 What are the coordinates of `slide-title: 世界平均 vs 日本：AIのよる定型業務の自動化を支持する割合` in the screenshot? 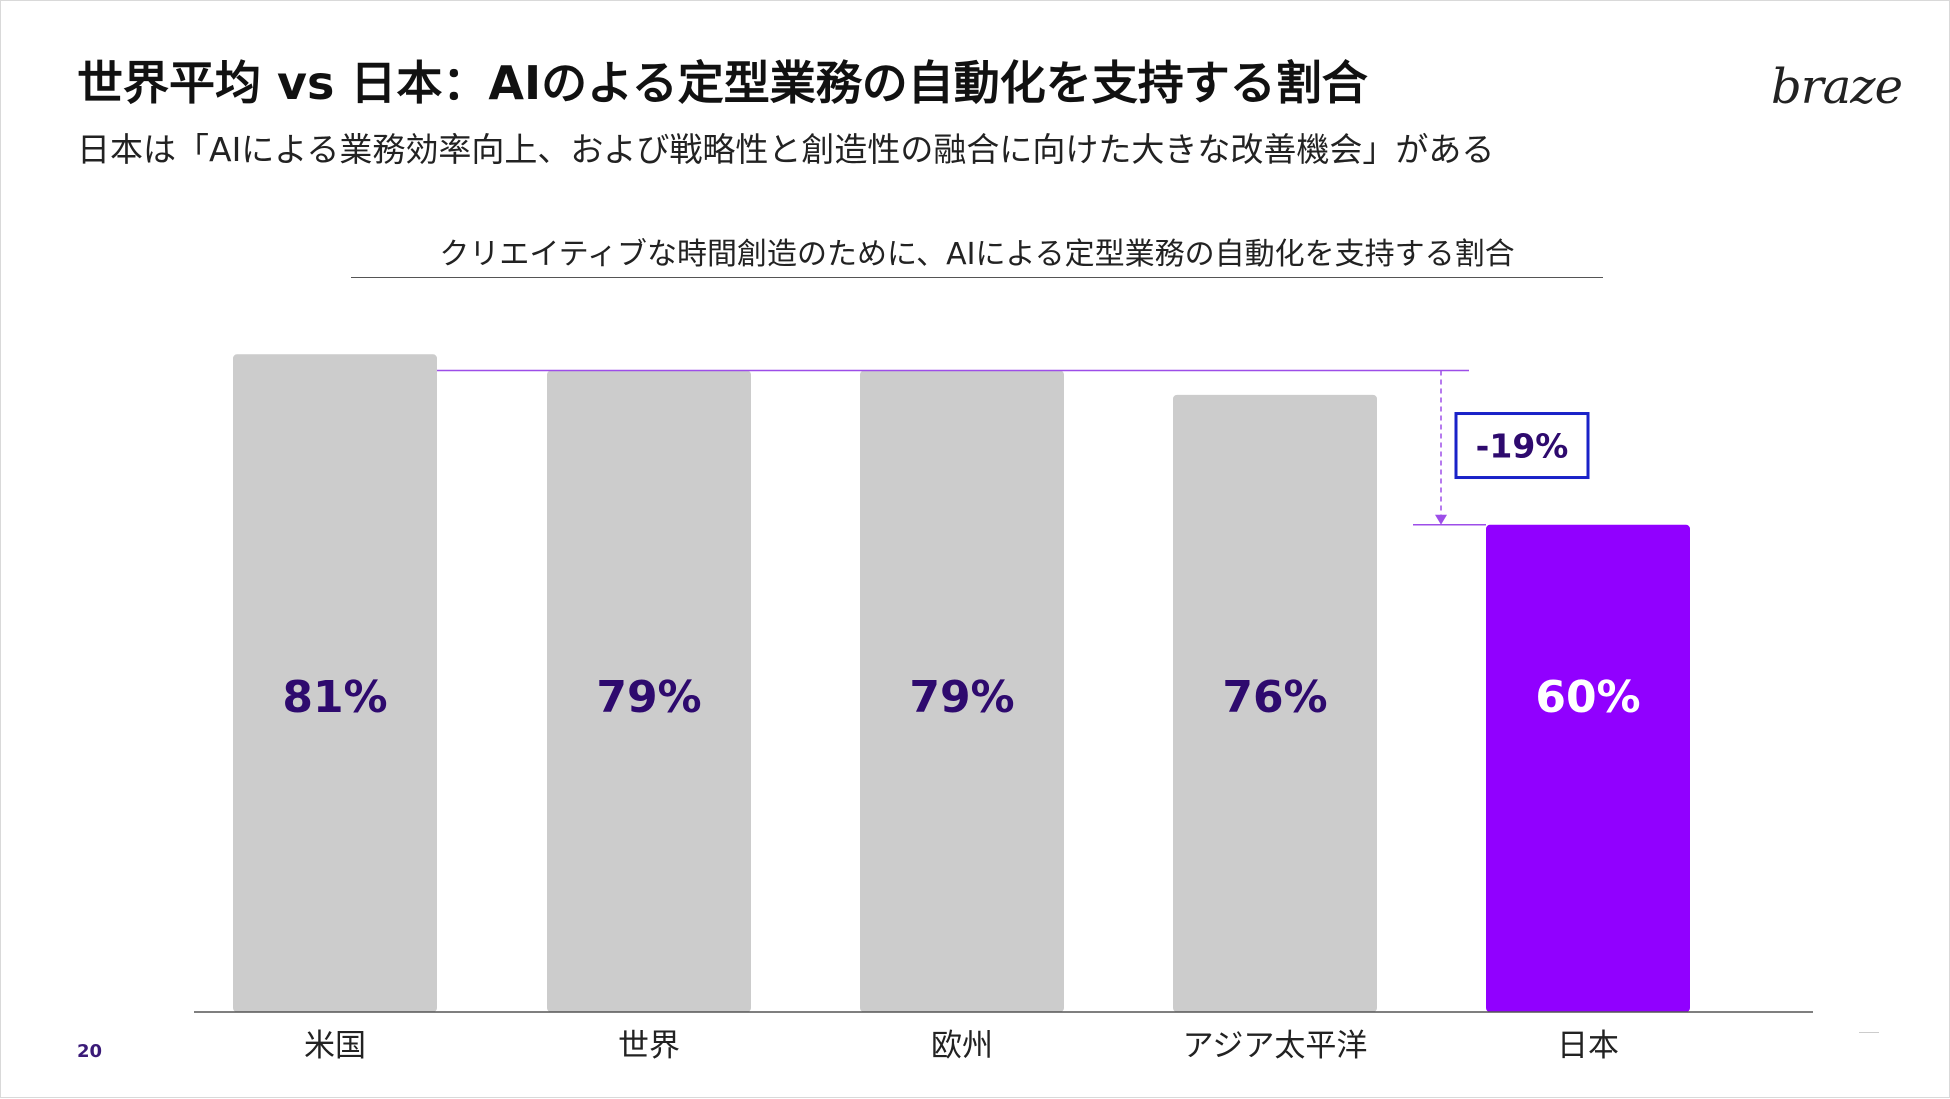 It's located at (722, 83).